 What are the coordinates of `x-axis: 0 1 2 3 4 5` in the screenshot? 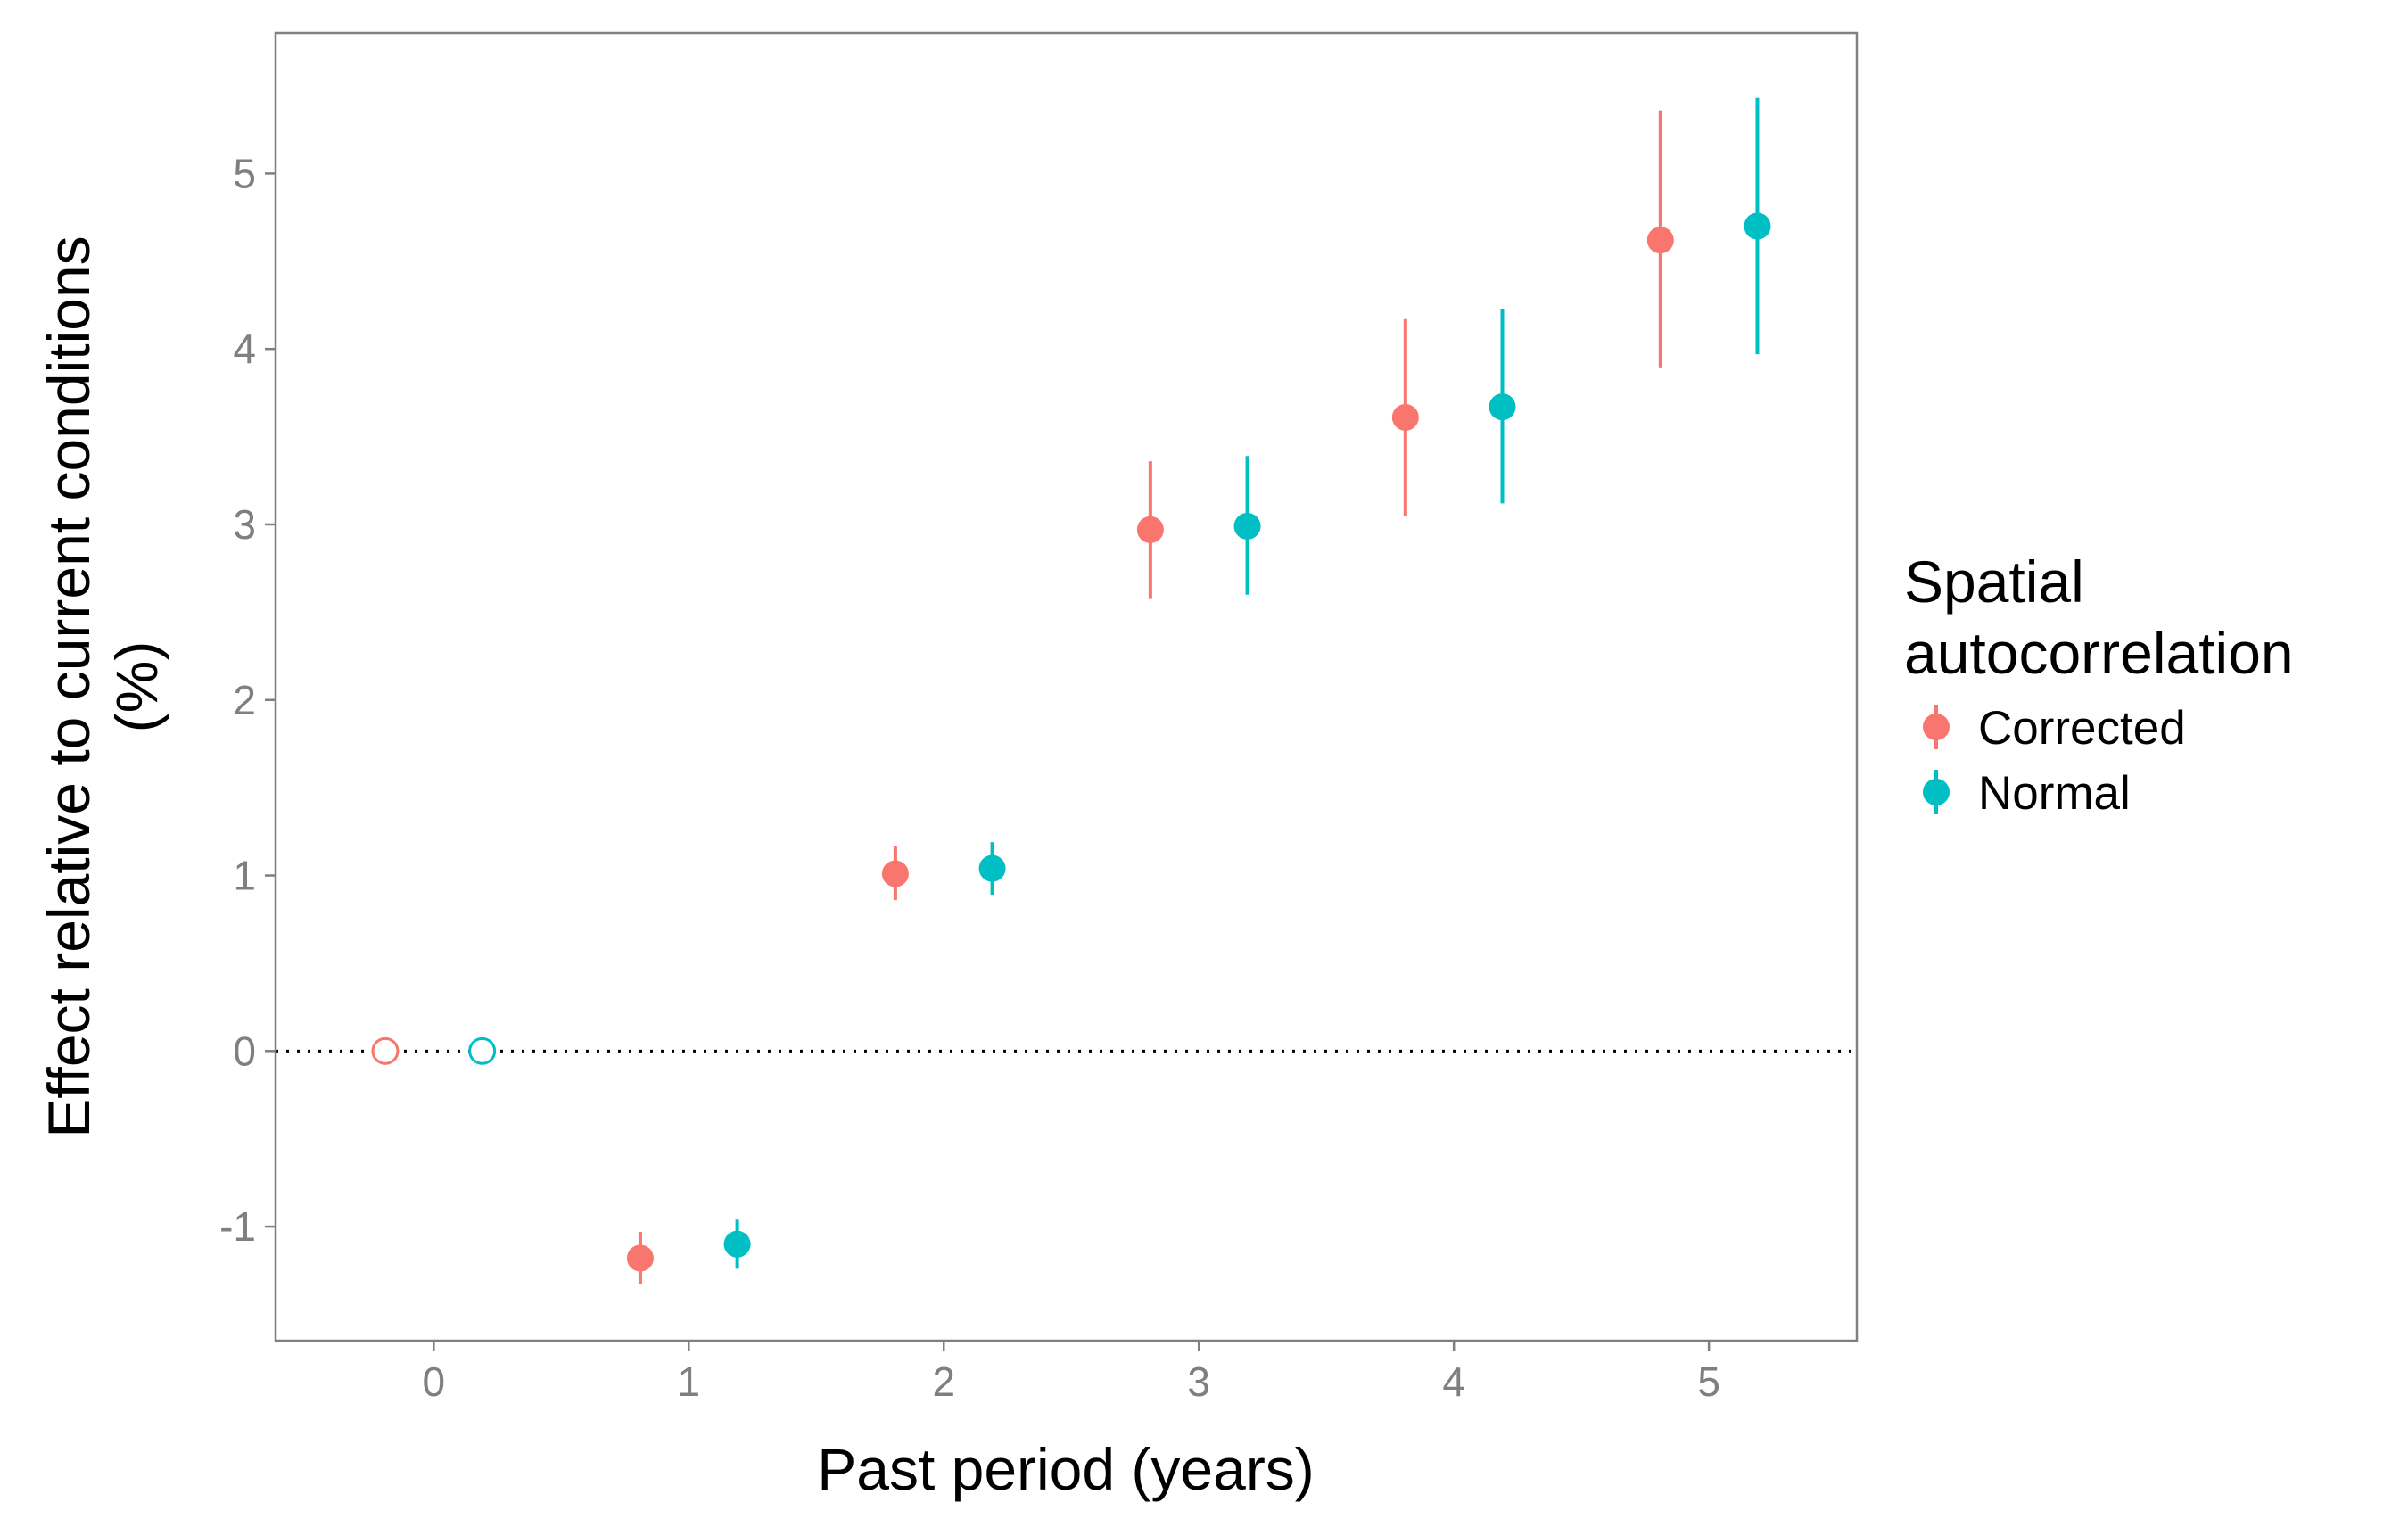 It's located at (1071, 1373).